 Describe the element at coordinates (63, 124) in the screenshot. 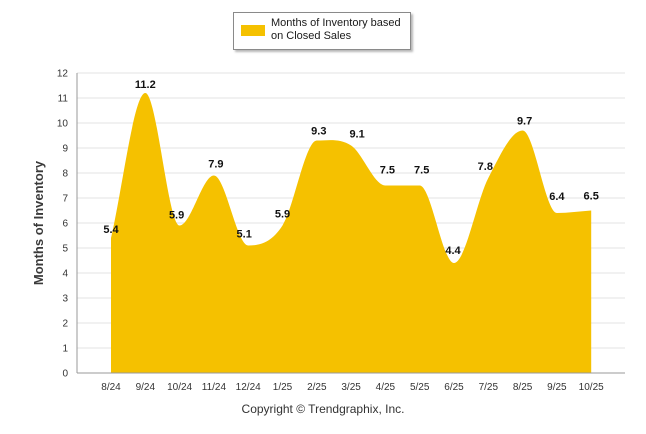

I see `y-tick-label: 10` at that location.